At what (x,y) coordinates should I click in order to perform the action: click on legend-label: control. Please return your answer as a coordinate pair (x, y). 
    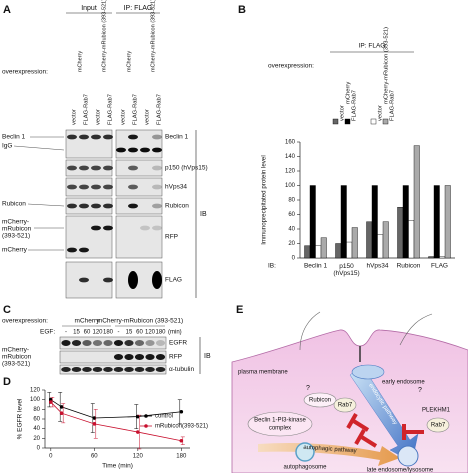
    Looking at the image, I should click on (164, 417).